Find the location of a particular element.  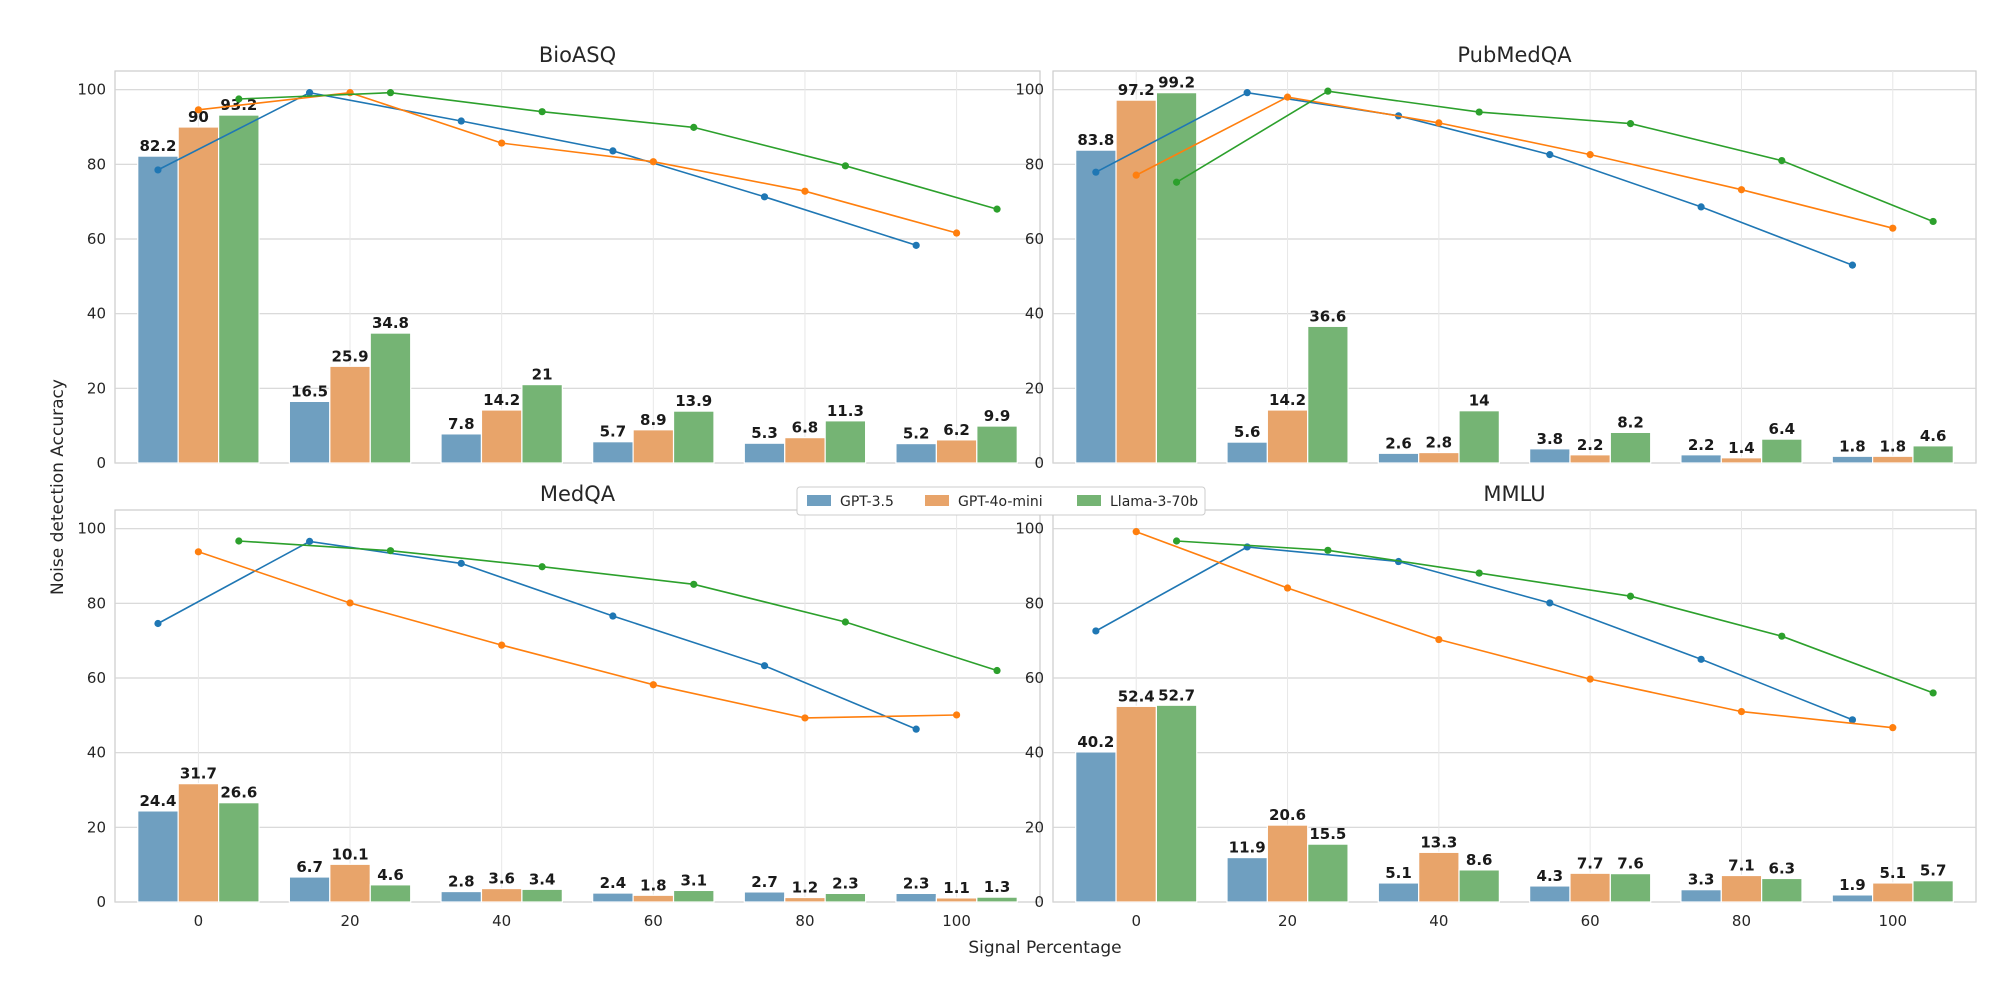

bar-value-label: 16.5 is located at coordinates (309, 391).